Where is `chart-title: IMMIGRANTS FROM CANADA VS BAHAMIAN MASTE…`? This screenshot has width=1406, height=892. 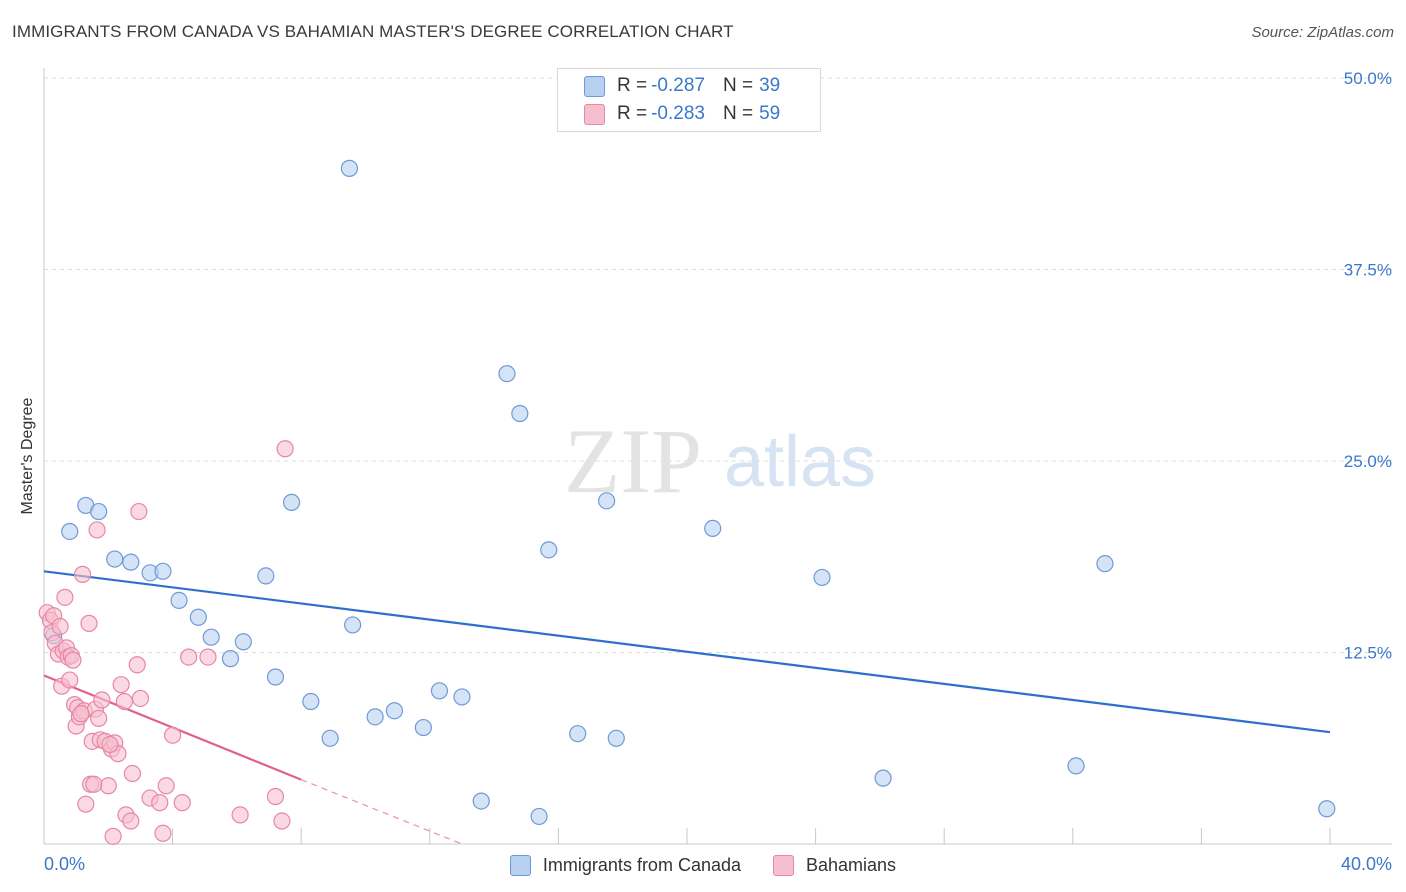
chart-title: IMMIGRANTS FROM CANADA VS BAHAMIAN MASTE… is located at coordinates (373, 31).